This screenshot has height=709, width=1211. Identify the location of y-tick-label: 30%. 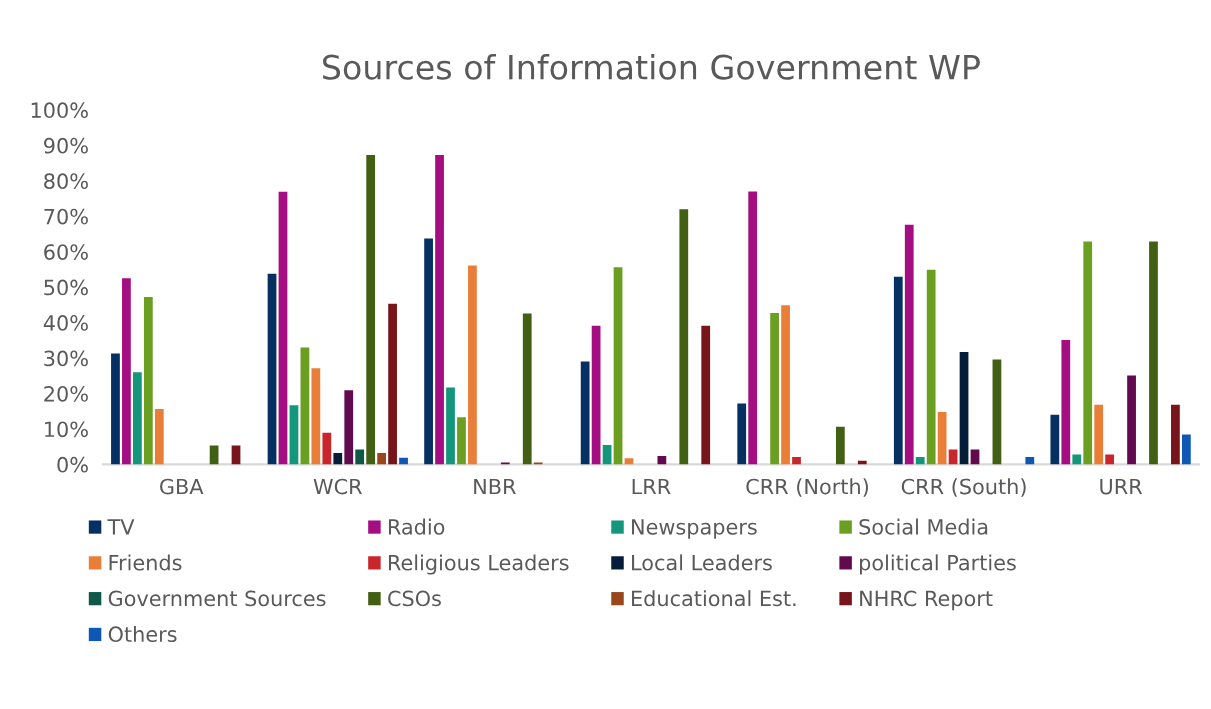
(66, 358).